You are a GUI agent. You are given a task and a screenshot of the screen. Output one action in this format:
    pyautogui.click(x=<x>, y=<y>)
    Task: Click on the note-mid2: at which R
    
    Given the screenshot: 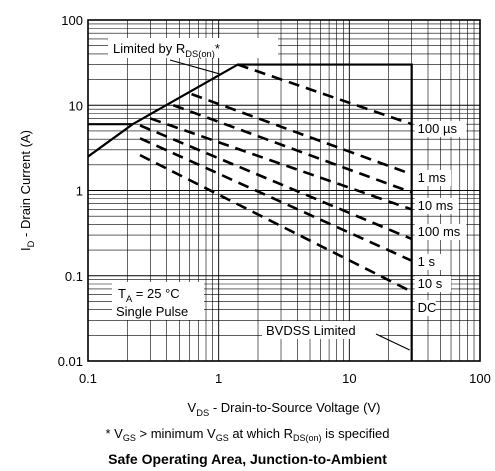 What is the action you would take?
    pyautogui.click(x=261, y=433)
    